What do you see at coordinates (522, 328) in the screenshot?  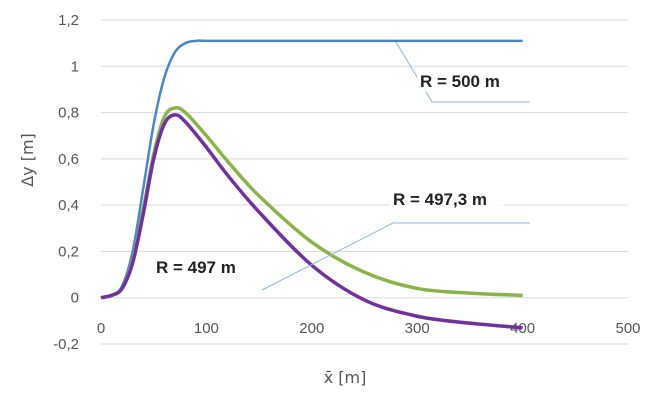 I see `x-tick-label: 400` at bounding box center [522, 328].